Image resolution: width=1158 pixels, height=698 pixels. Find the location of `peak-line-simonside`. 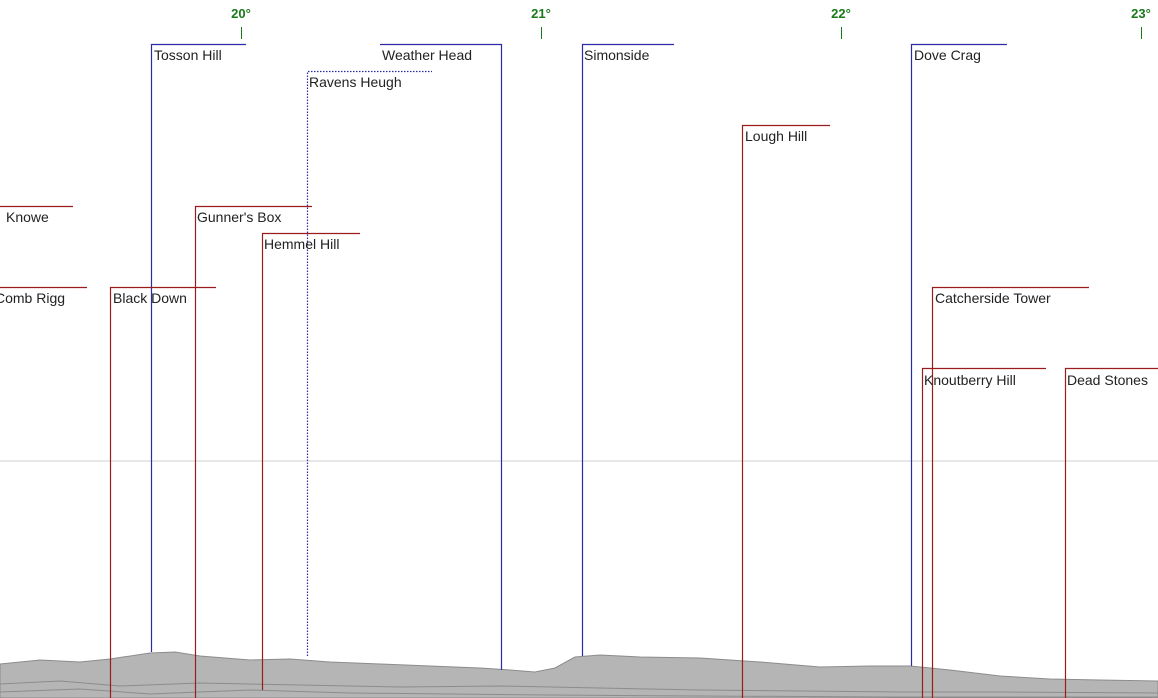

peak-line-simonside is located at coordinates (627, 349).